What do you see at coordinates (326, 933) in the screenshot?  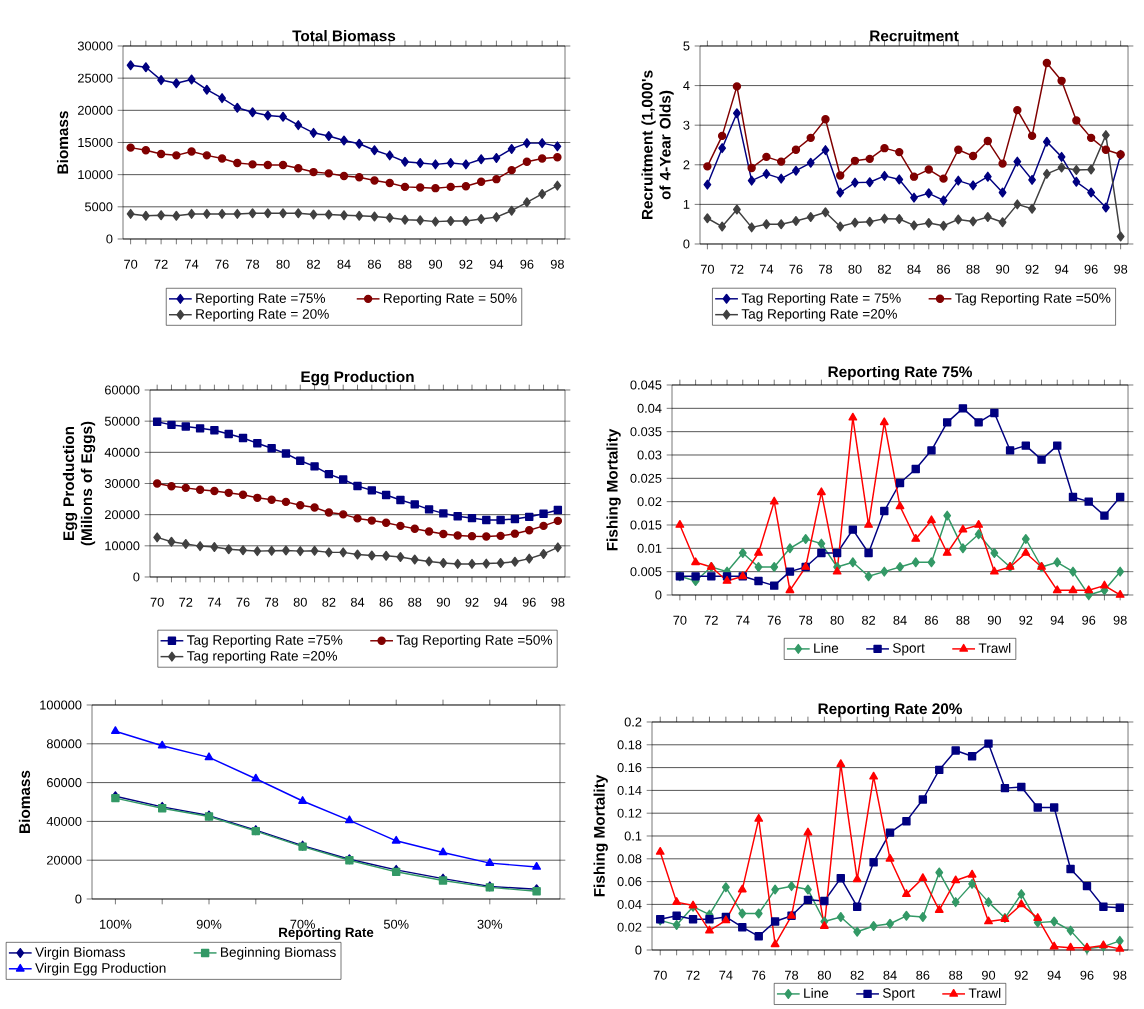 I see `x-axis-title: Reporting Rate` at bounding box center [326, 933].